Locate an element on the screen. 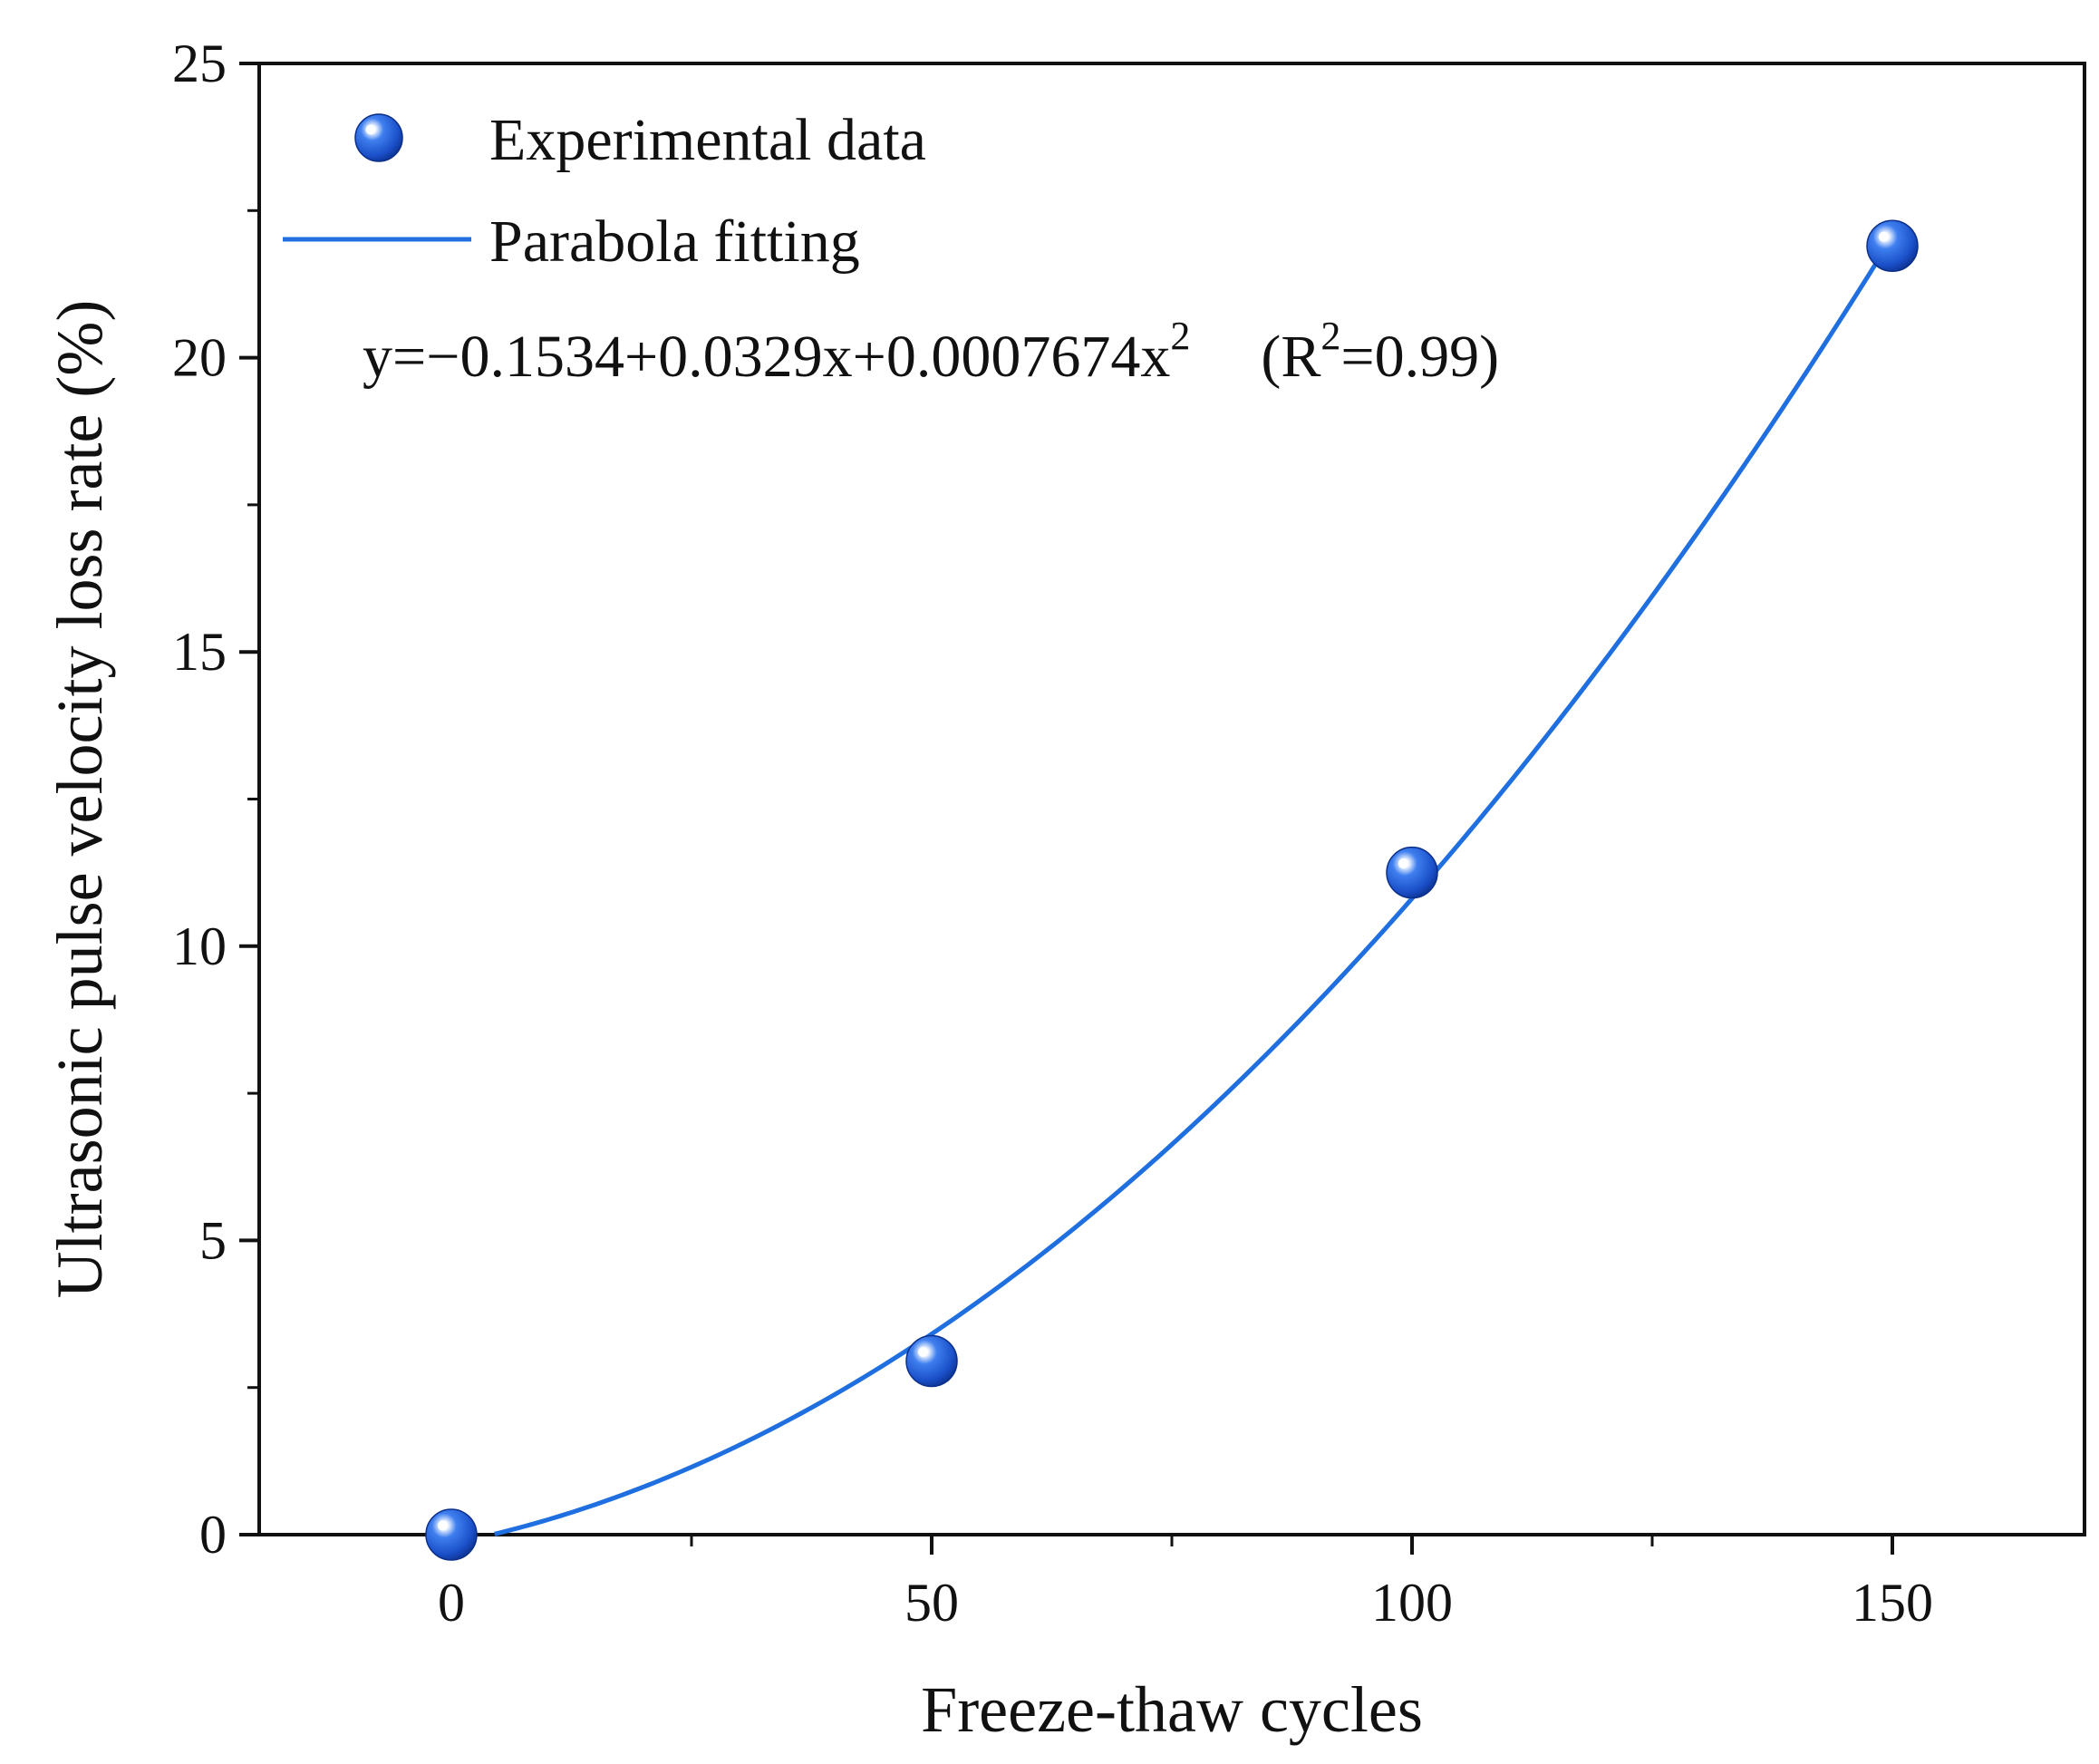  legend: Experimental data Parabola fitting is located at coordinates (605, 191).